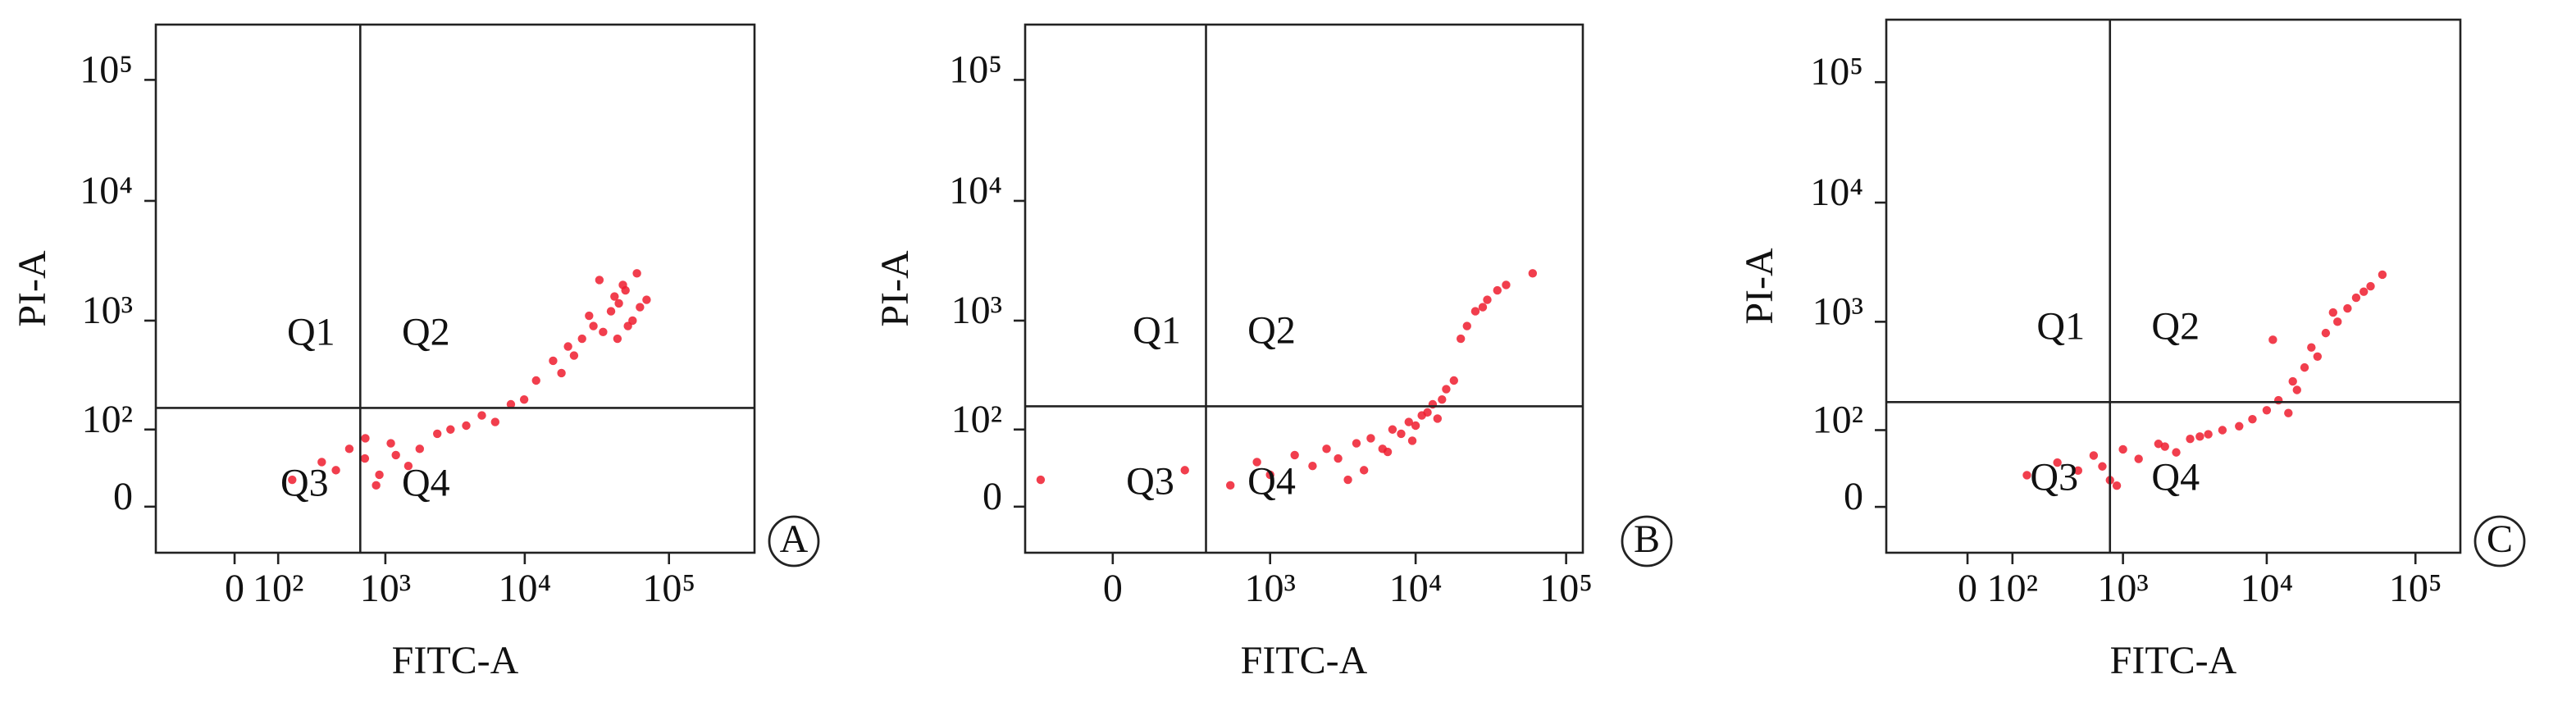 This screenshot has height=711, width=2576. What do you see at coordinates (2054, 477) in the screenshot?
I see `quadrant-label: Q3` at bounding box center [2054, 477].